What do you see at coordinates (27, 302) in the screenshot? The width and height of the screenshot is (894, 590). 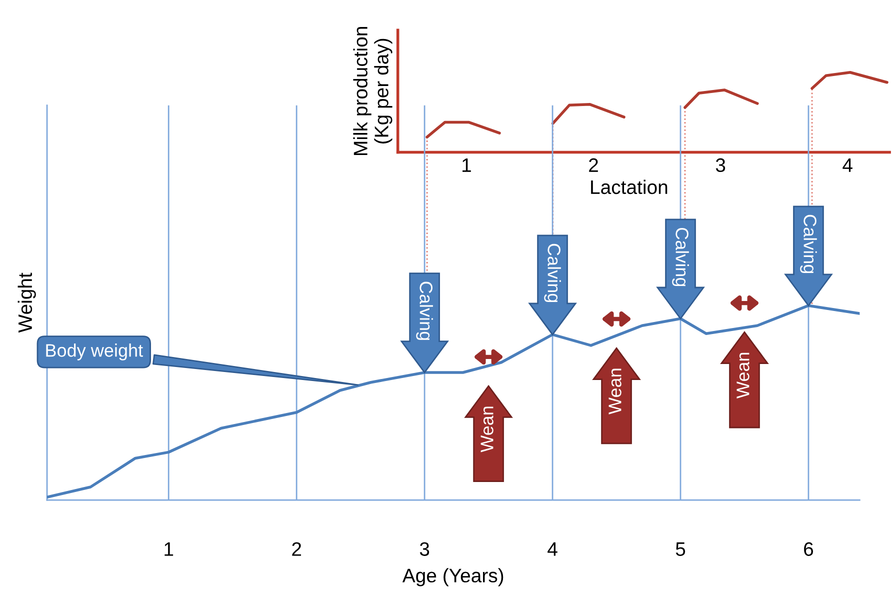 I see `y-axis-title: Weight` at bounding box center [27, 302].